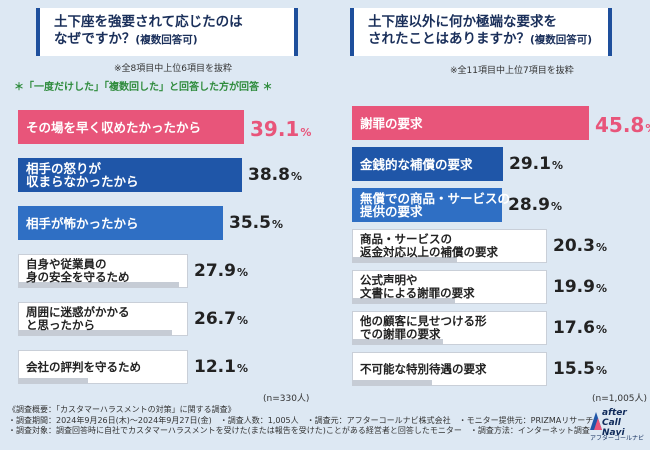 Image resolution: width=650 pixels, height=450 pixels. I want to click on chart0-row: その場を早く収めたかったから 39.1%, so click(164, 127).